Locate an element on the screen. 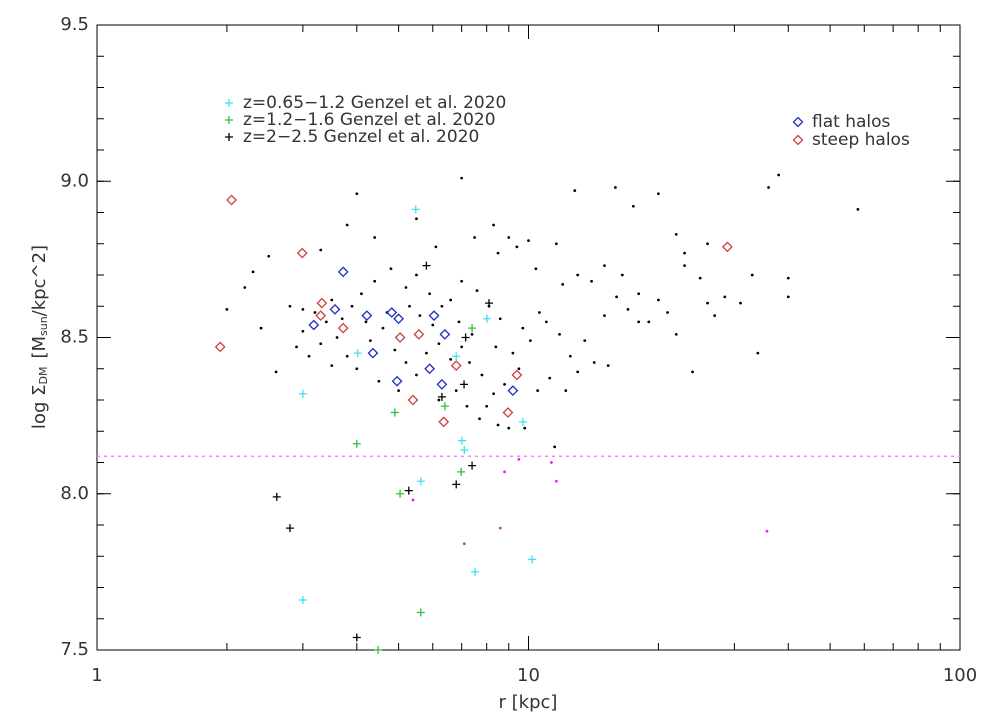 This screenshot has width=1000, height=726. y-tick-label: 8.5 is located at coordinates (74, 337).